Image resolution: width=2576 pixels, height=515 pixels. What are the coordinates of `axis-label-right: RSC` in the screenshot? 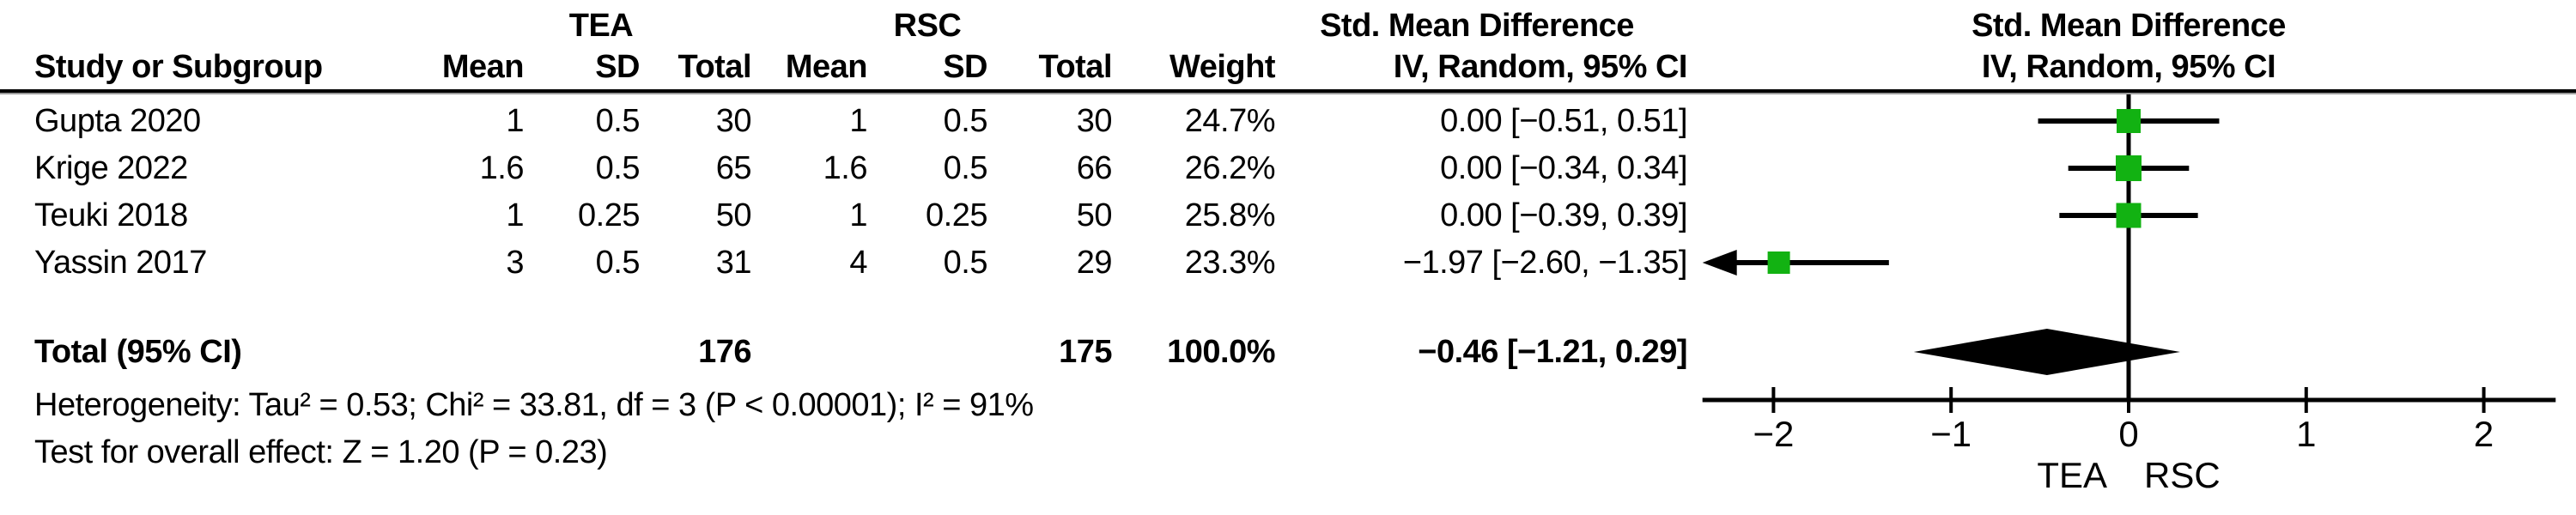 It's located at (2182, 475).